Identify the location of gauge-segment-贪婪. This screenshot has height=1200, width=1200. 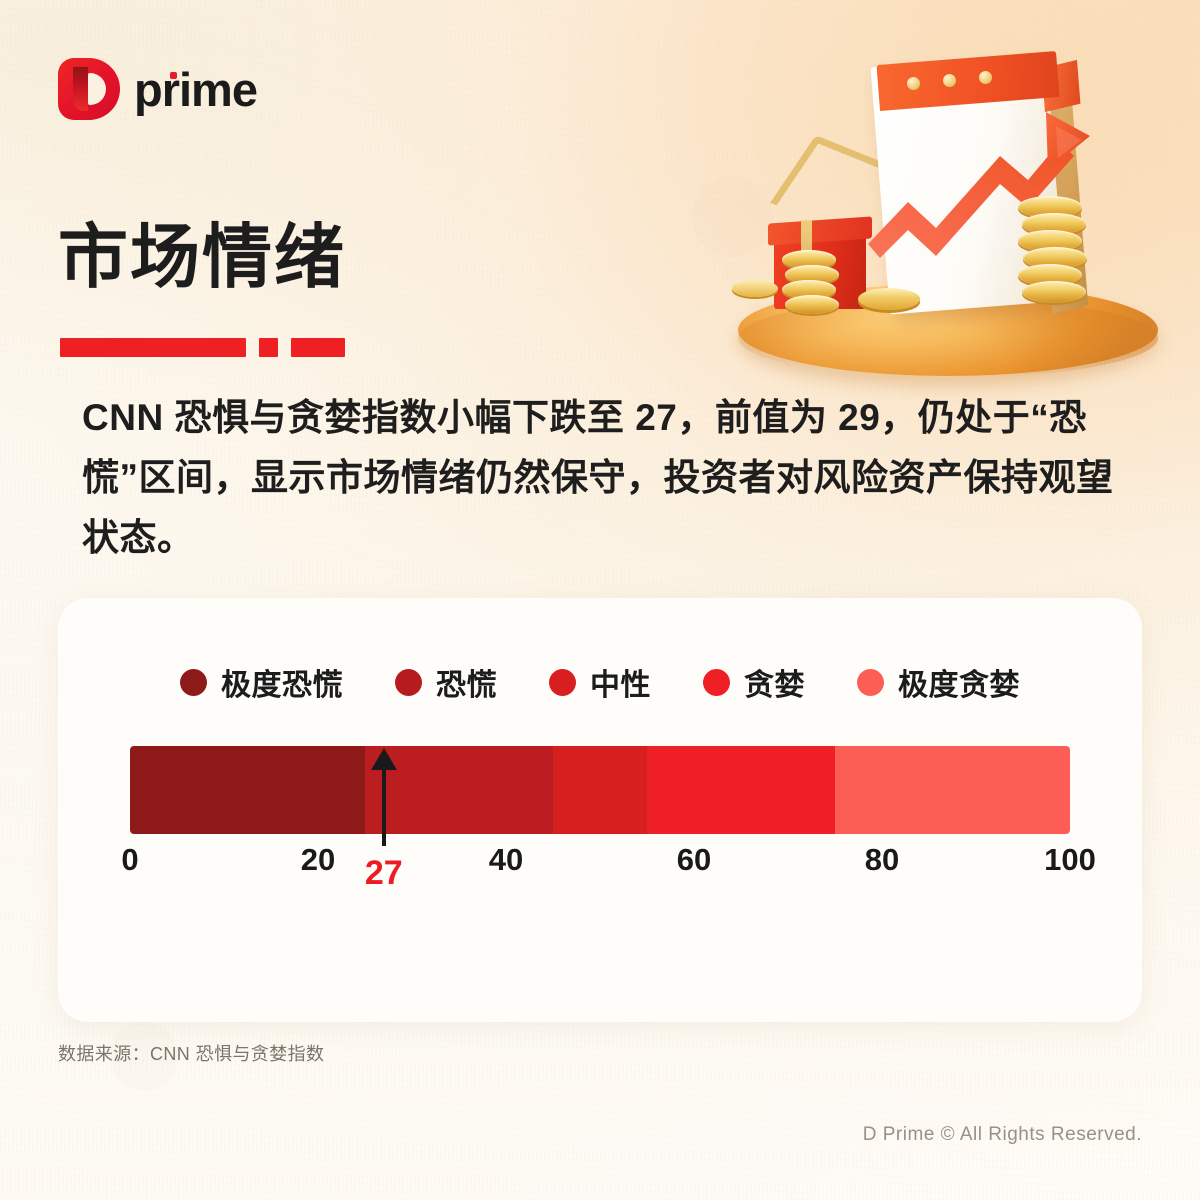
(741, 790).